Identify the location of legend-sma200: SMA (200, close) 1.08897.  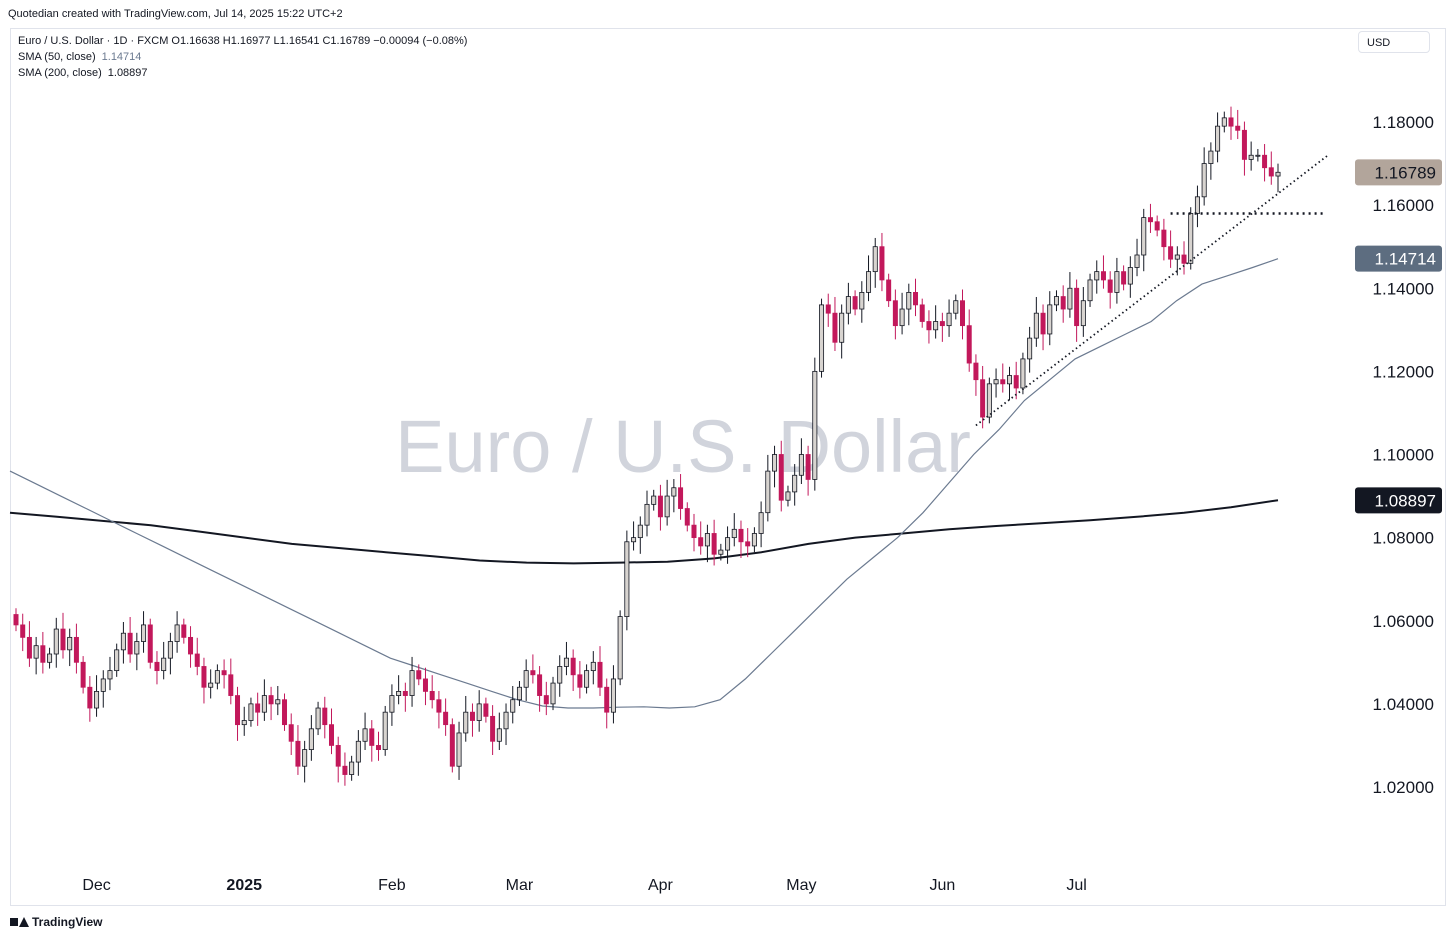
(242, 73).